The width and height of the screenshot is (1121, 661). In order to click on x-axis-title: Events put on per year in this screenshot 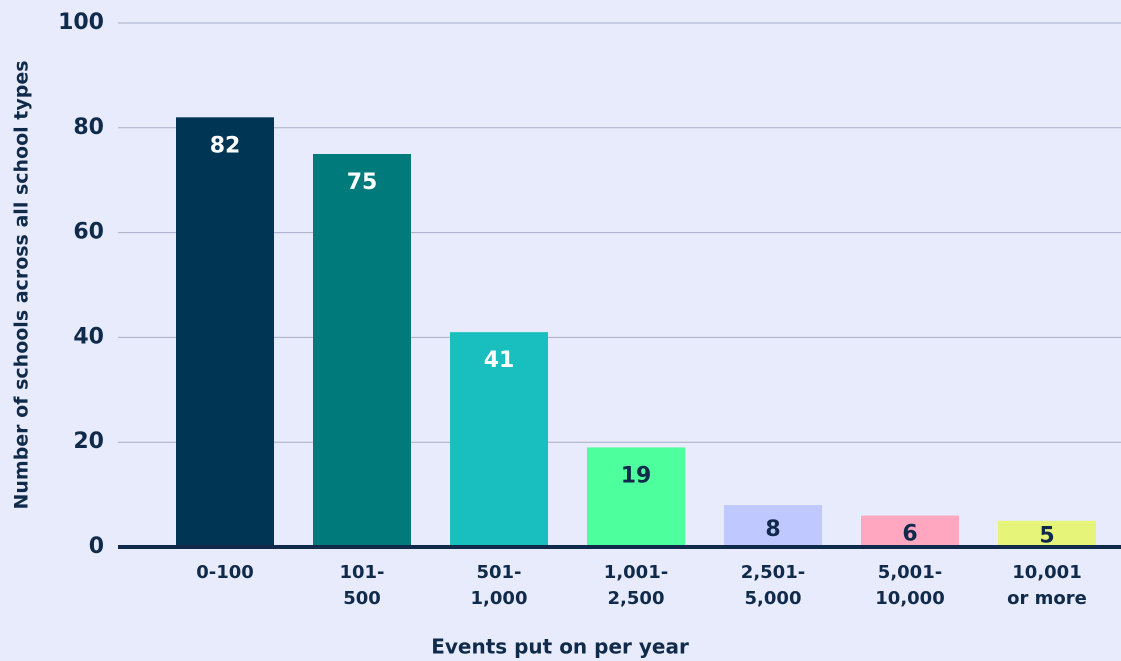, I will do `click(560, 647)`.